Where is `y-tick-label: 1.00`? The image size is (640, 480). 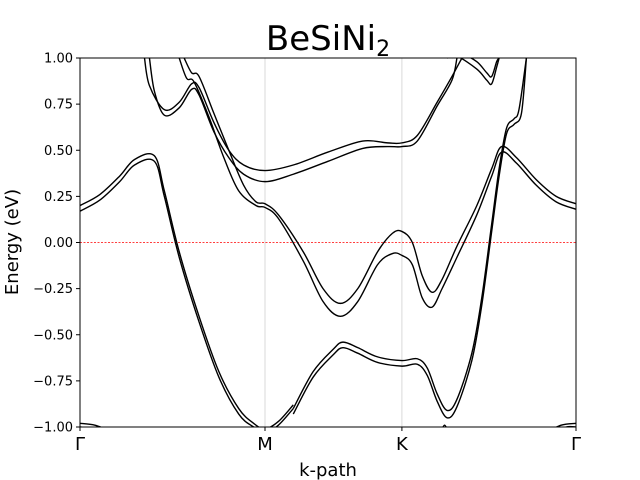
y-tick-label: 1.00 is located at coordinates (58, 59).